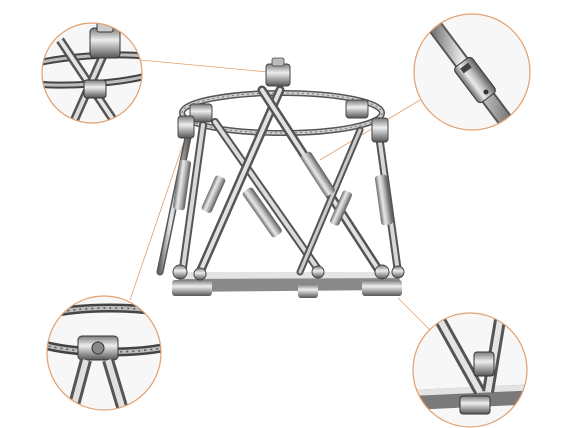 The image size is (572, 428). Describe the element at coordinates (283, 194) in the screenshot. I see `strut-barrels` at that location.